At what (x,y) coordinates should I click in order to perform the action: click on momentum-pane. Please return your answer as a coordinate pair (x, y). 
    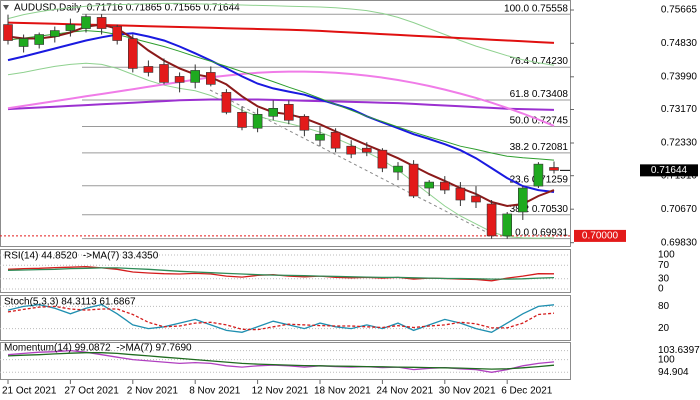
    Looking at the image, I should click on (285, 361).